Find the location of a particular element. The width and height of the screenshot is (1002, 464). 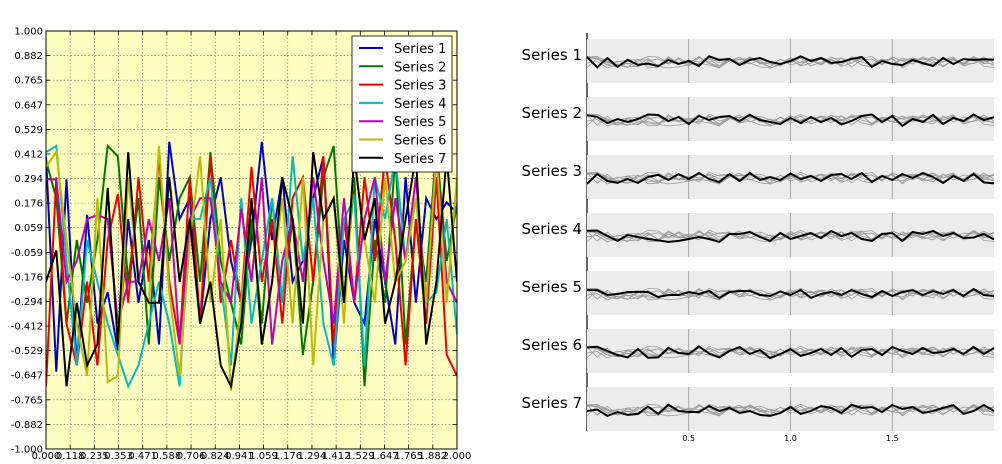

panel-label: Series 7 is located at coordinates (552, 403).